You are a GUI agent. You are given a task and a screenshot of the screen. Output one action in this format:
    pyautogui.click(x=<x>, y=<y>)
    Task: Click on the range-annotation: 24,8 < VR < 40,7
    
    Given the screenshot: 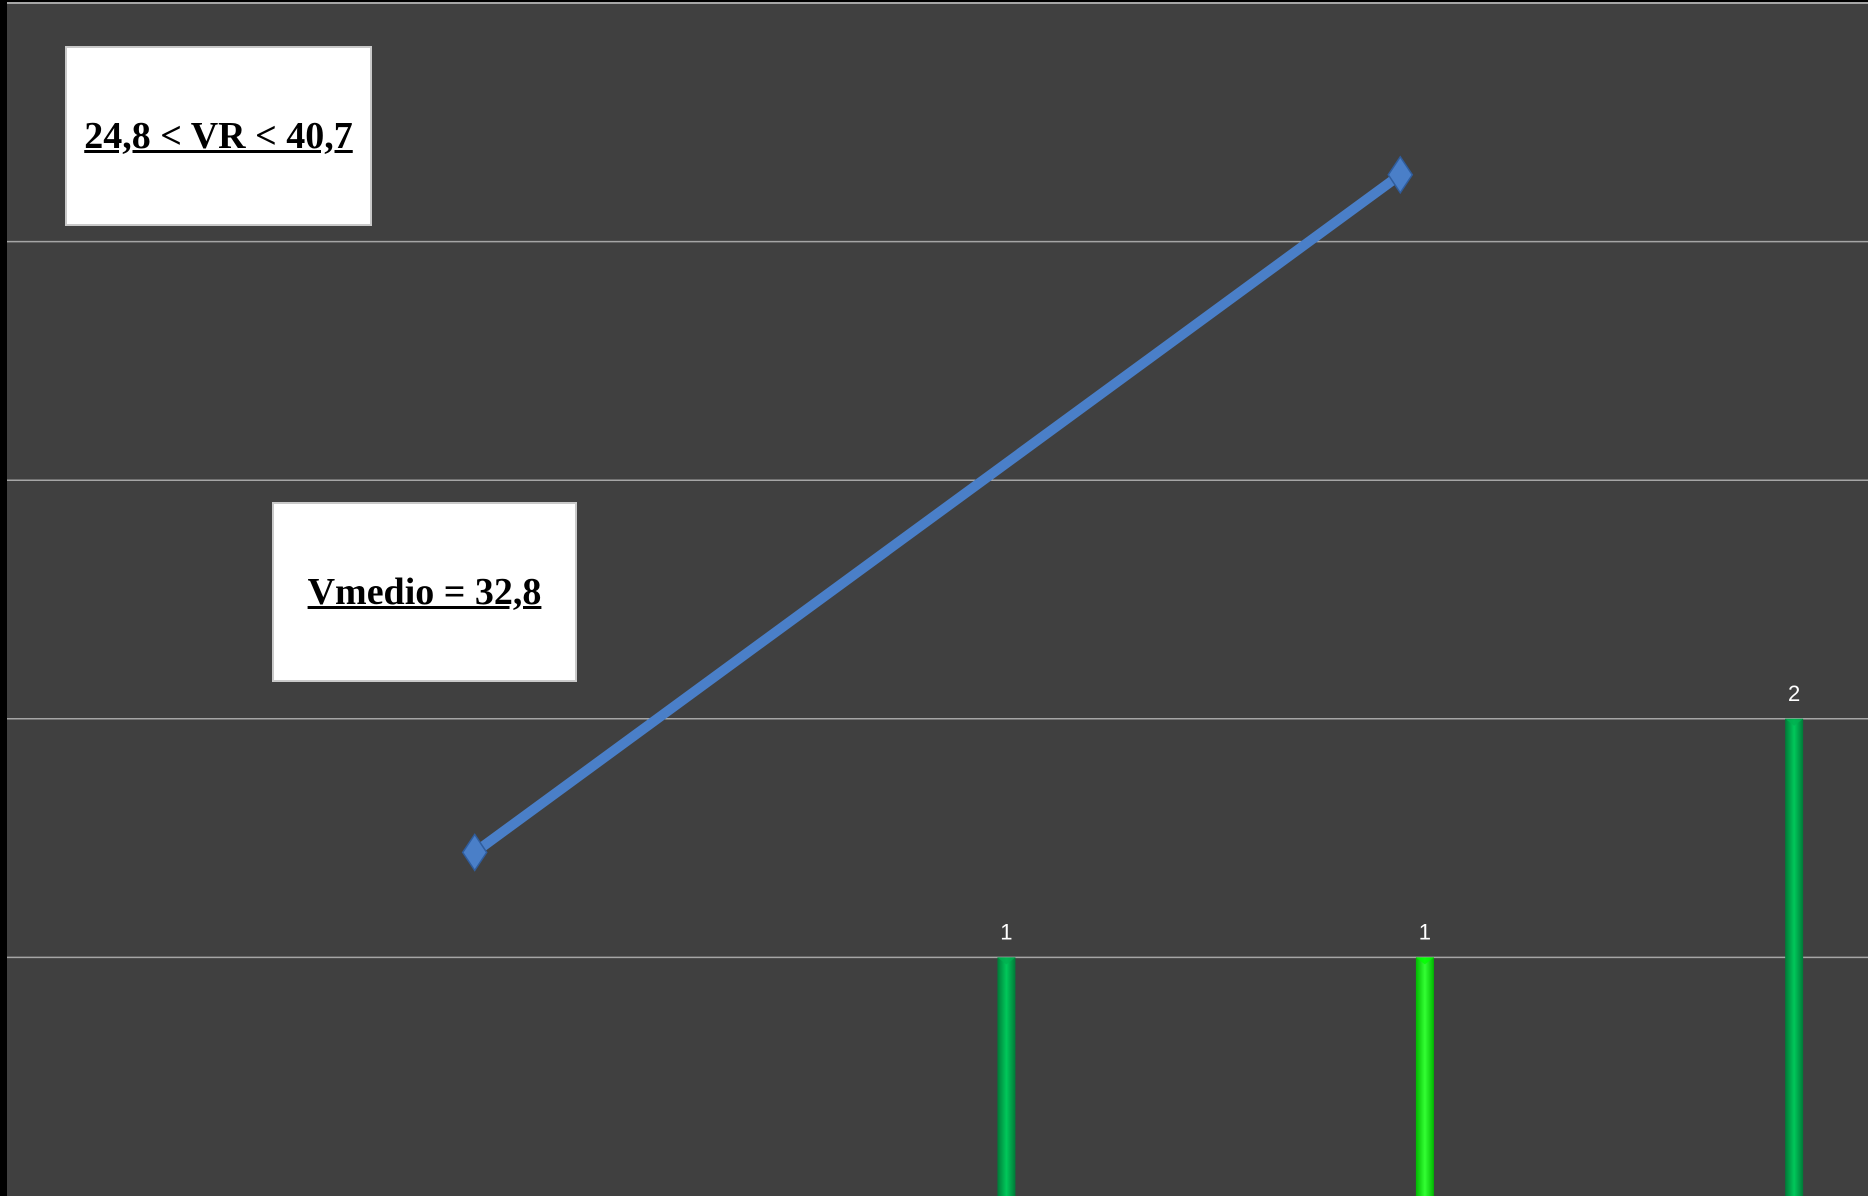 What is the action you would take?
    pyautogui.click(x=218, y=136)
    